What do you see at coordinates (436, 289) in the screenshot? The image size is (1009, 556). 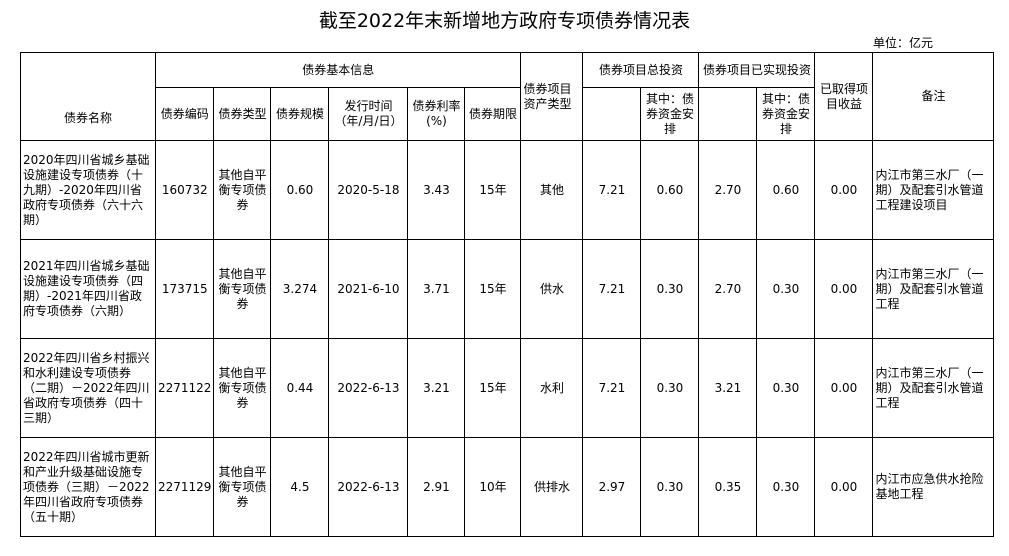 I see `rate: 3.71` at bounding box center [436, 289].